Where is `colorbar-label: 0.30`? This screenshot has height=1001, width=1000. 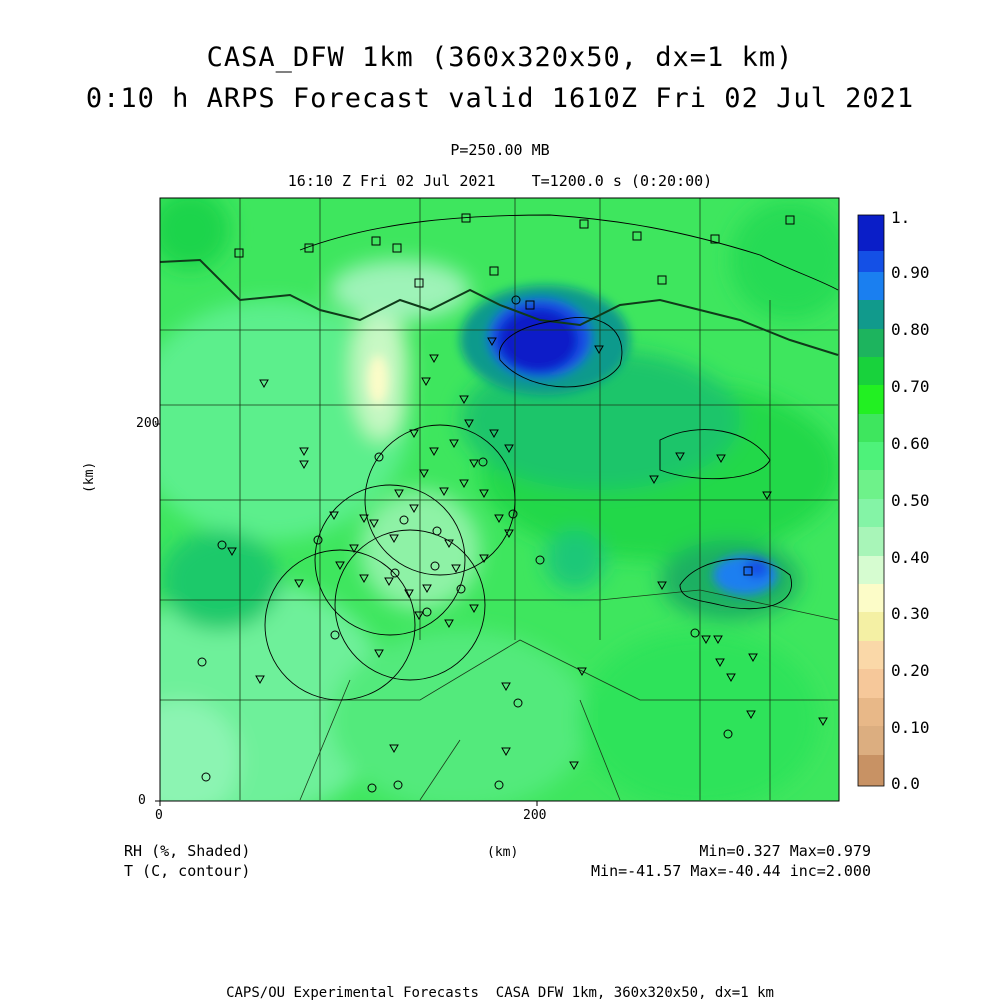
colorbar-label: 0.30 is located at coordinates (910, 613).